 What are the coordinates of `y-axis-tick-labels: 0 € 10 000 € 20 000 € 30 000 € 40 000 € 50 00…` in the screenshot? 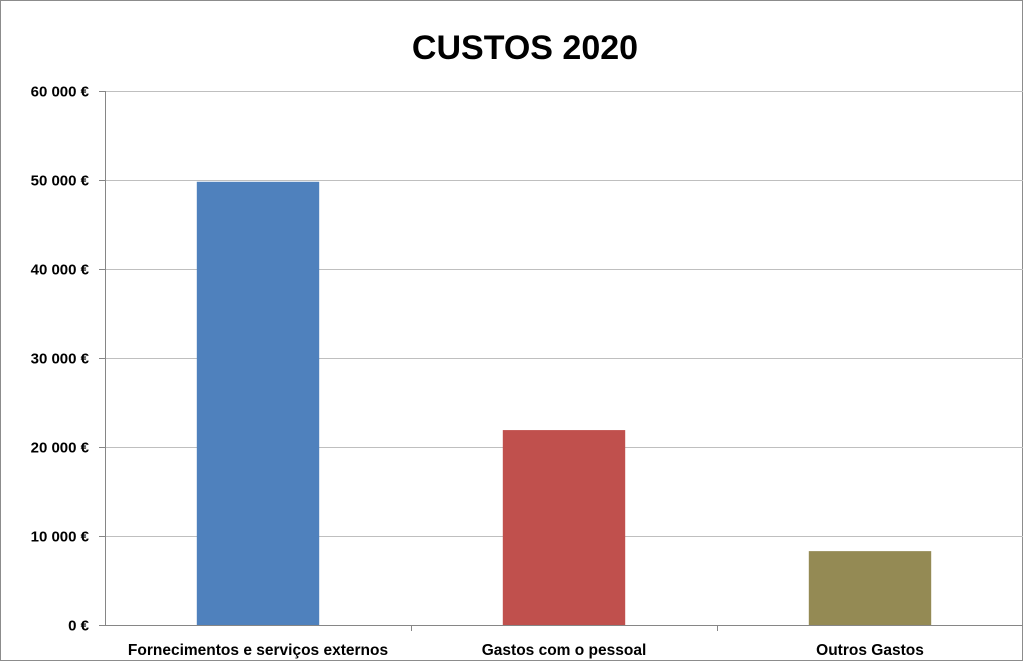 It's located at (60, 359).